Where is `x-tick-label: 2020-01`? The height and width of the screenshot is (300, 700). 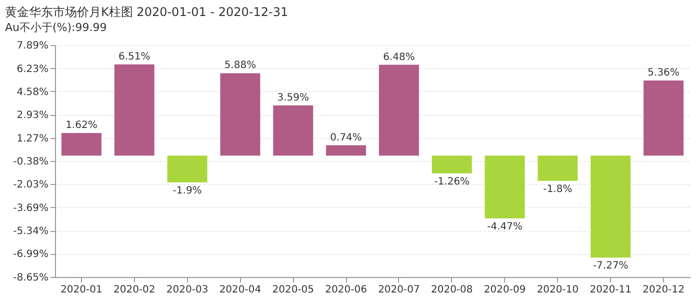
x-tick-label: 2020-01 is located at coordinates (81, 290).